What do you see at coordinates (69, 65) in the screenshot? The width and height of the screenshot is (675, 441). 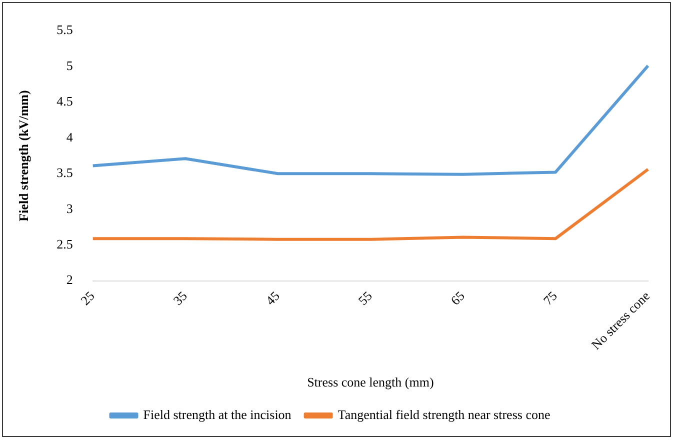 I see `y-tick-label: 5` at bounding box center [69, 65].